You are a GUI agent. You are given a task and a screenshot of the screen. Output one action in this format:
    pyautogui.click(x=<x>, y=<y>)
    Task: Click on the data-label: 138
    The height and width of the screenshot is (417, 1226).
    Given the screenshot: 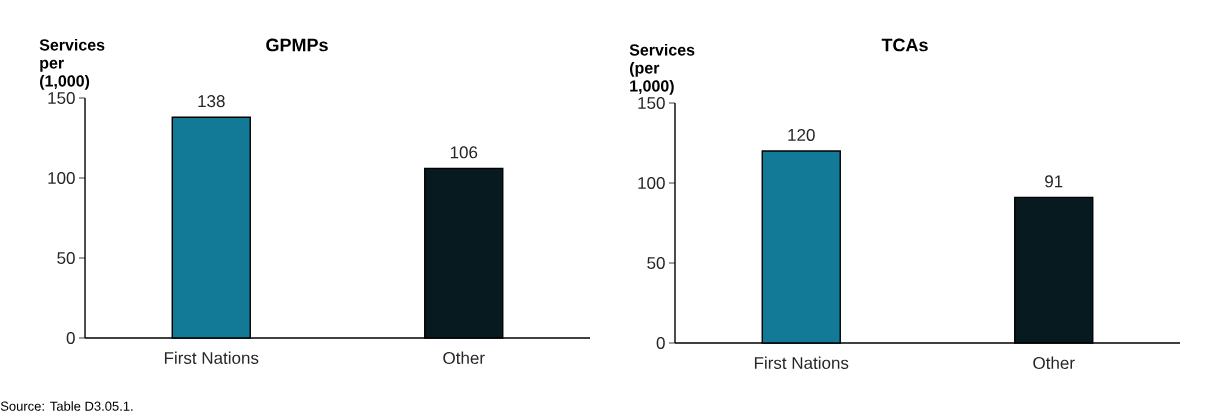 What is the action you would take?
    pyautogui.click(x=211, y=101)
    